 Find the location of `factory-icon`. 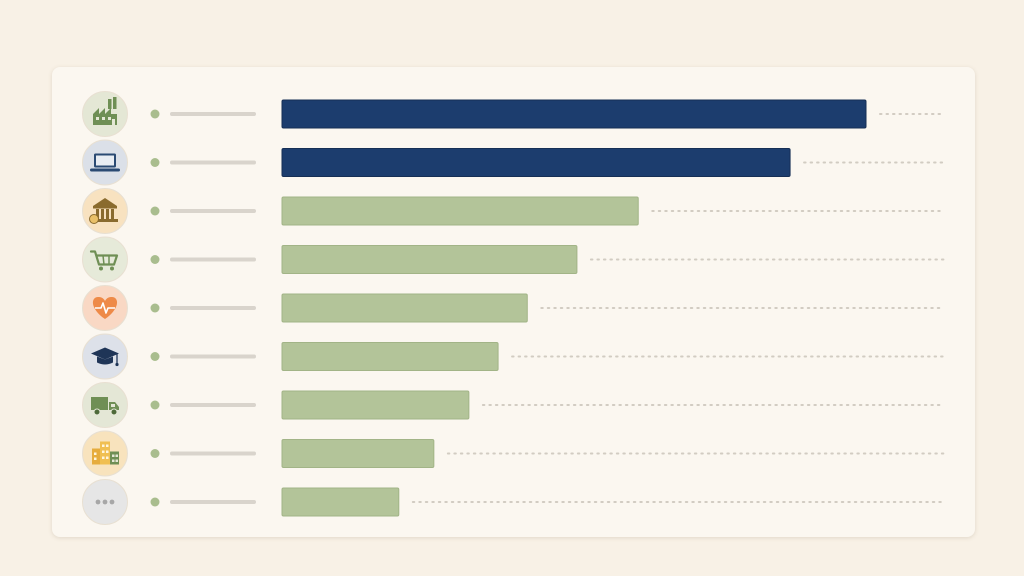

factory-icon is located at coordinates (105, 114).